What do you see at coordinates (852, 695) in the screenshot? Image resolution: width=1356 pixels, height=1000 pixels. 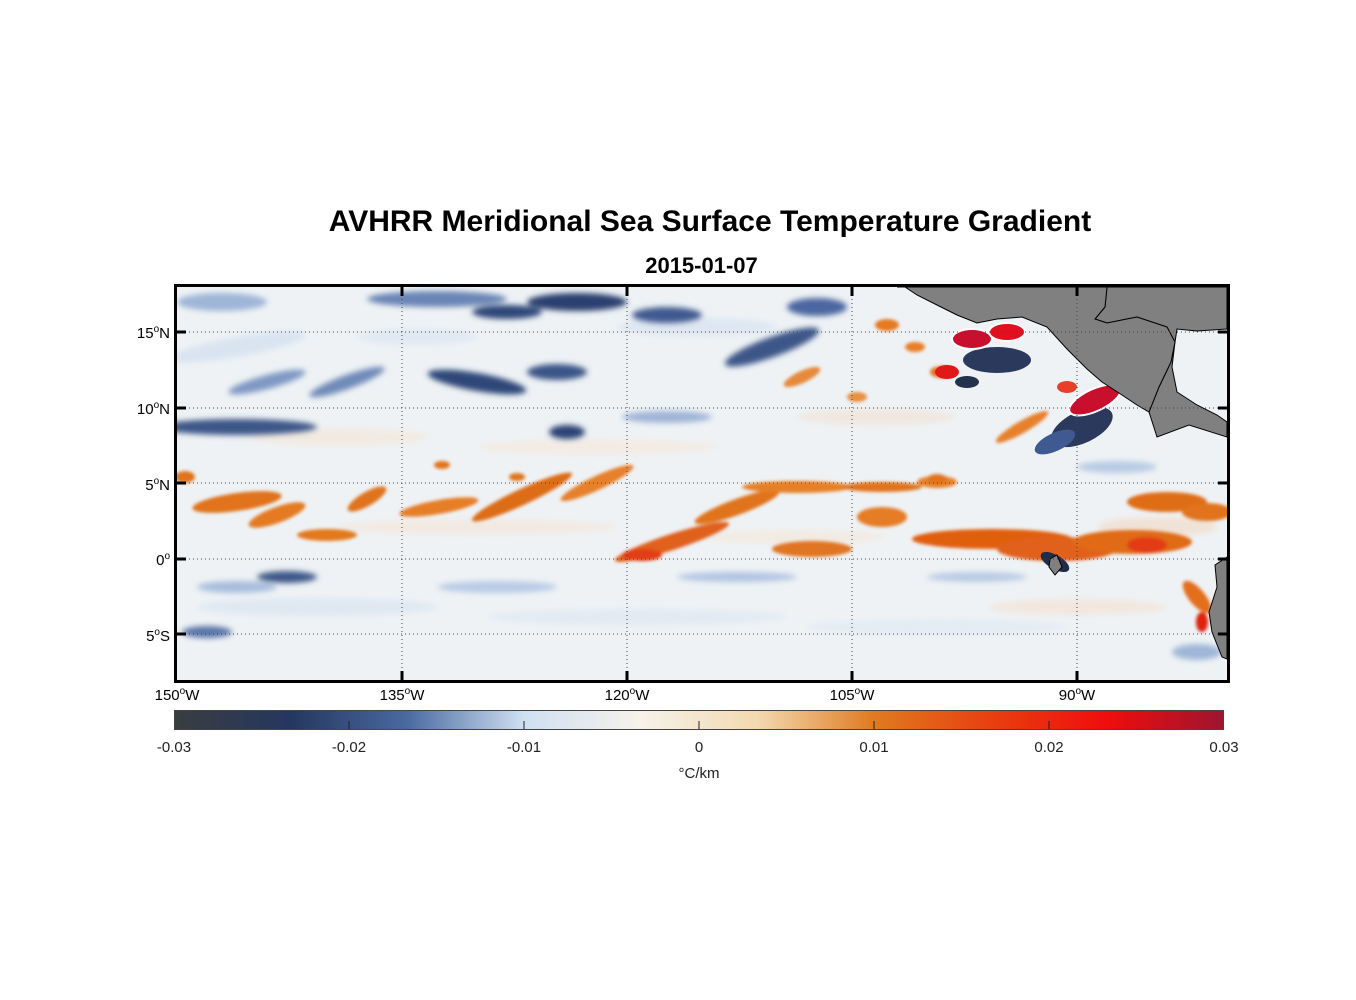 I see `lon-label-105w: 105oW` at bounding box center [852, 695].